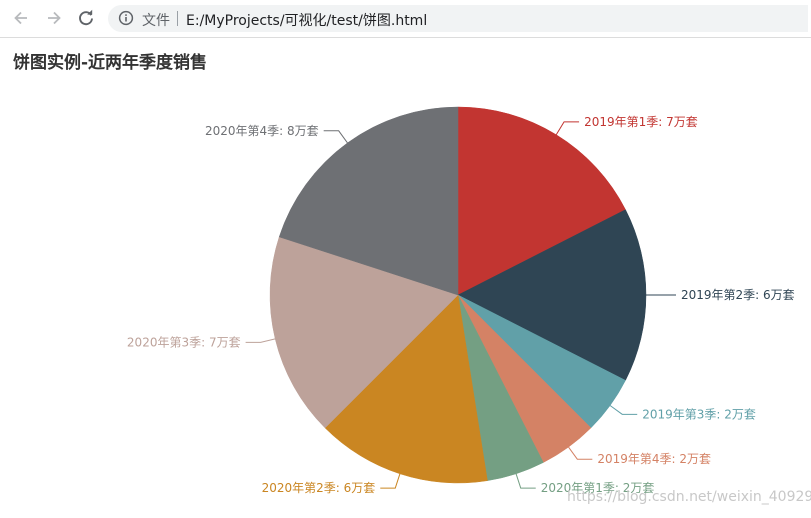 This screenshot has height=518, width=811. I want to click on slice-label: 2019年第3季: 2万套, so click(699, 414).